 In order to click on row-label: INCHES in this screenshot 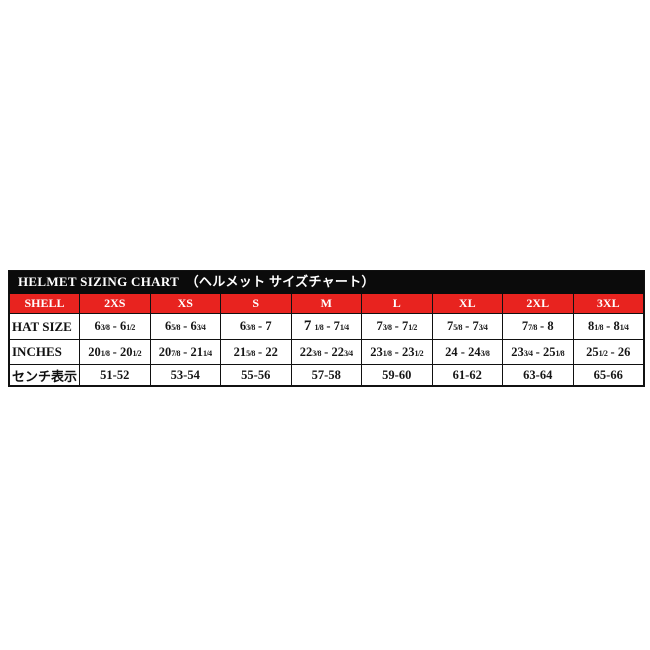, I will do `click(44, 352)`.